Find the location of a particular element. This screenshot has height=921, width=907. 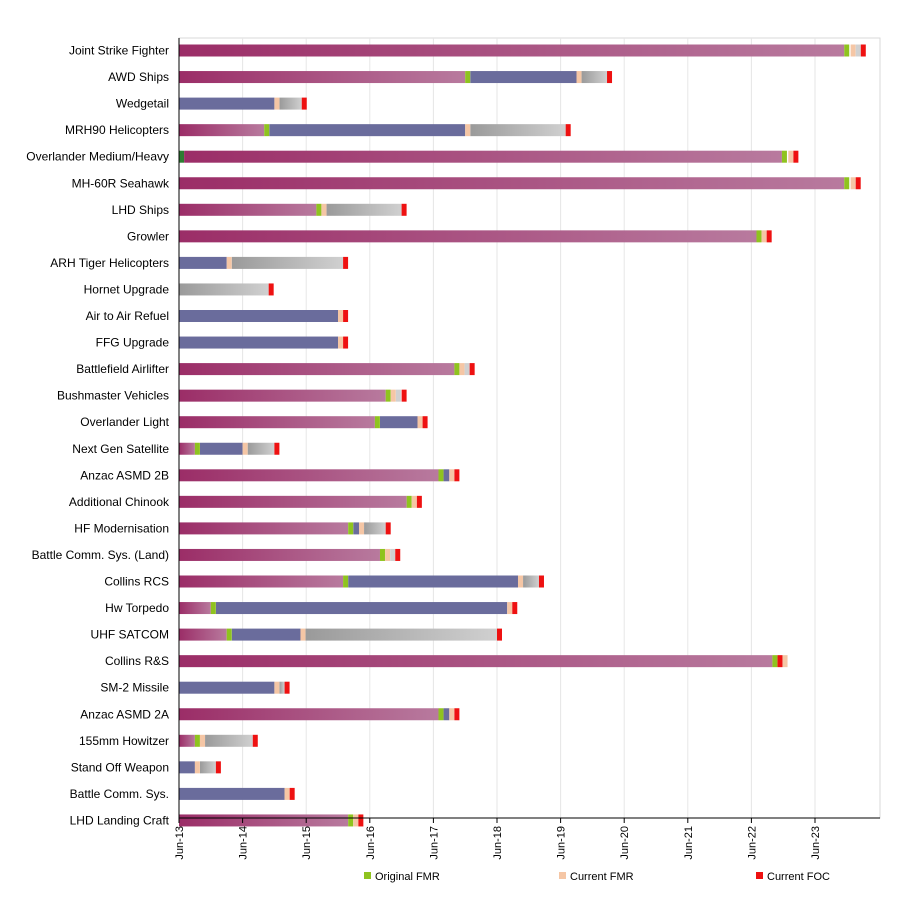

bar-hornet-upgrade is located at coordinates (226, 289).